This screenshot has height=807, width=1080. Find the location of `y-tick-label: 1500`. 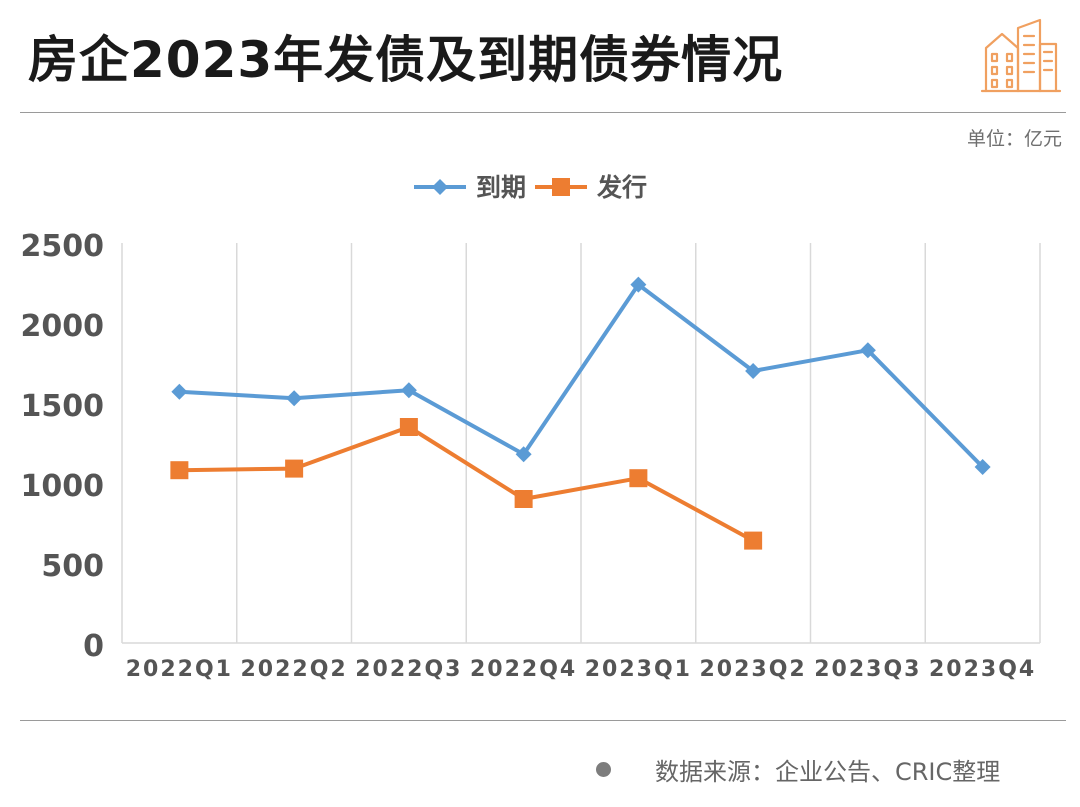

y-tick-label: 1500 is located at coordinates (63, 406).